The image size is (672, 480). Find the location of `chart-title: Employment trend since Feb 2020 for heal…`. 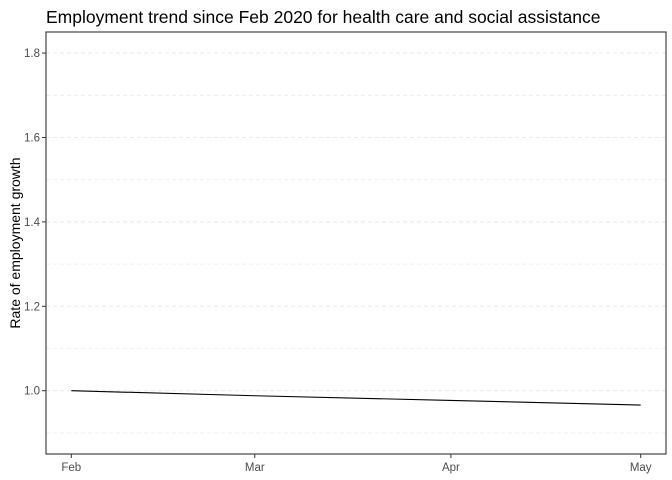

chart-title: Employment trend since Feb 2020 for heal… is located at coordinates (323, 17).